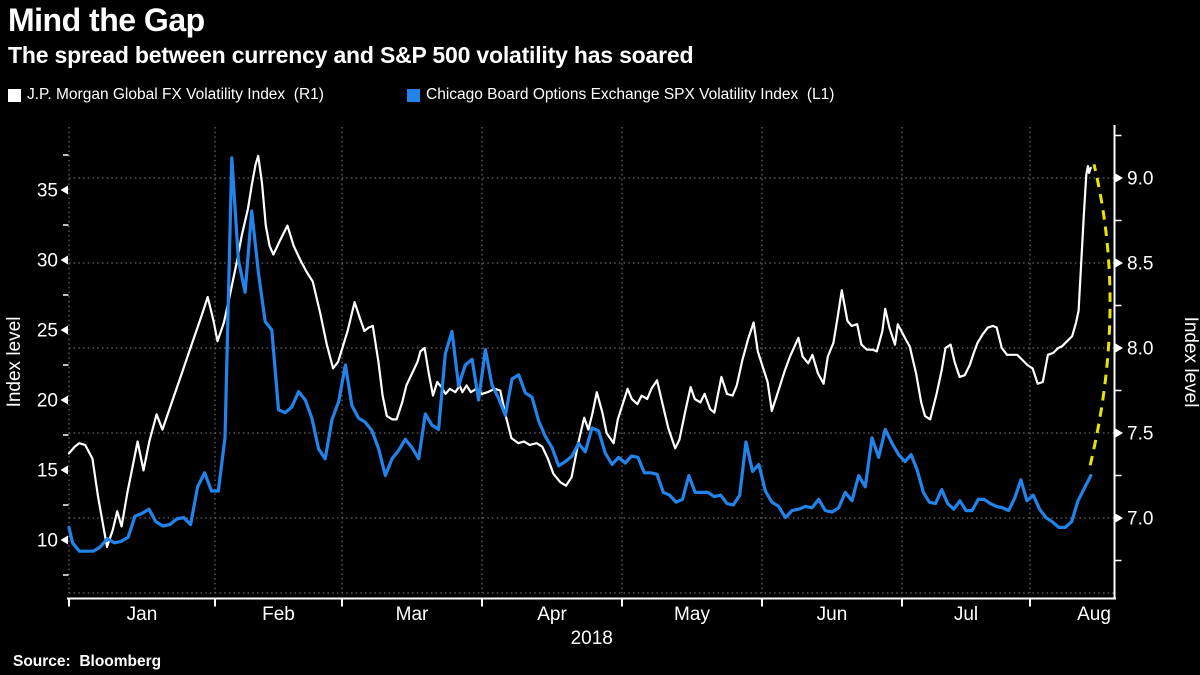  Describe the element at coordinates (47, 191) in the screenshot. I see `left-axis-tick-label: 35` at that location.